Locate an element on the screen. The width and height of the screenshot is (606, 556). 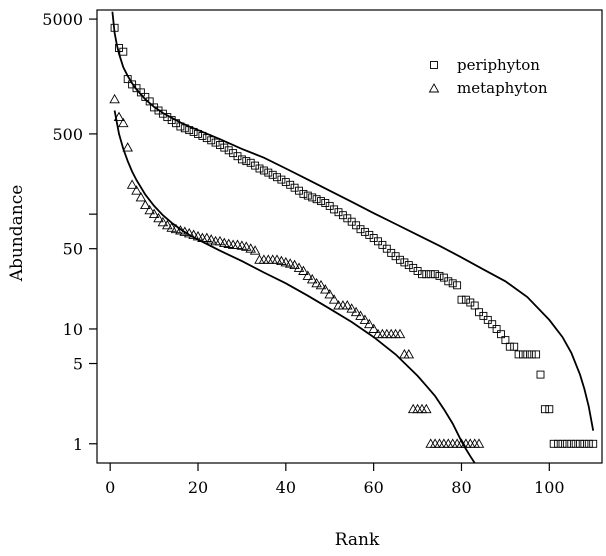
legend: periphyton metaphyton is located at coordinates (488, 76).